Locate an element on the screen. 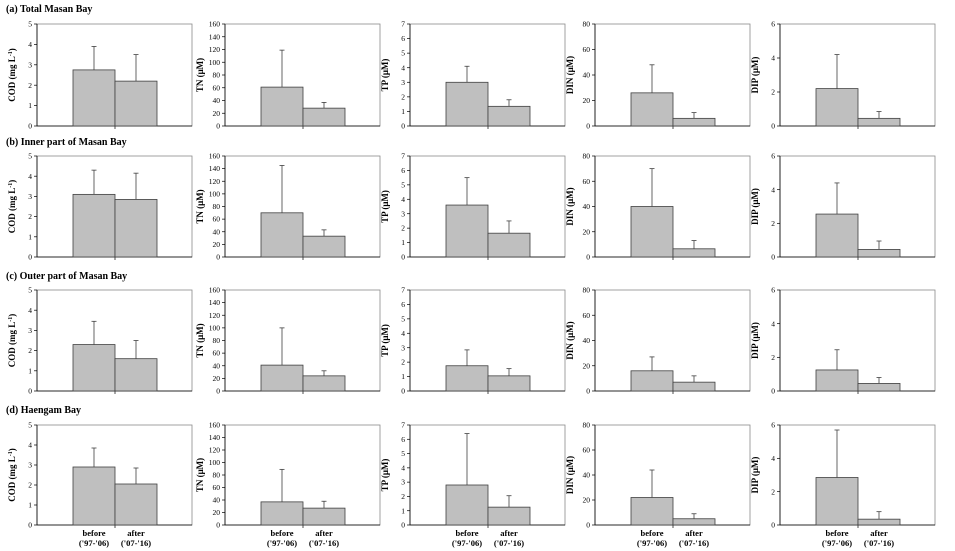 This screenshot has height=551, width=955. panel-title: (d) Haengam Bay is located at coordinates (43, 410).